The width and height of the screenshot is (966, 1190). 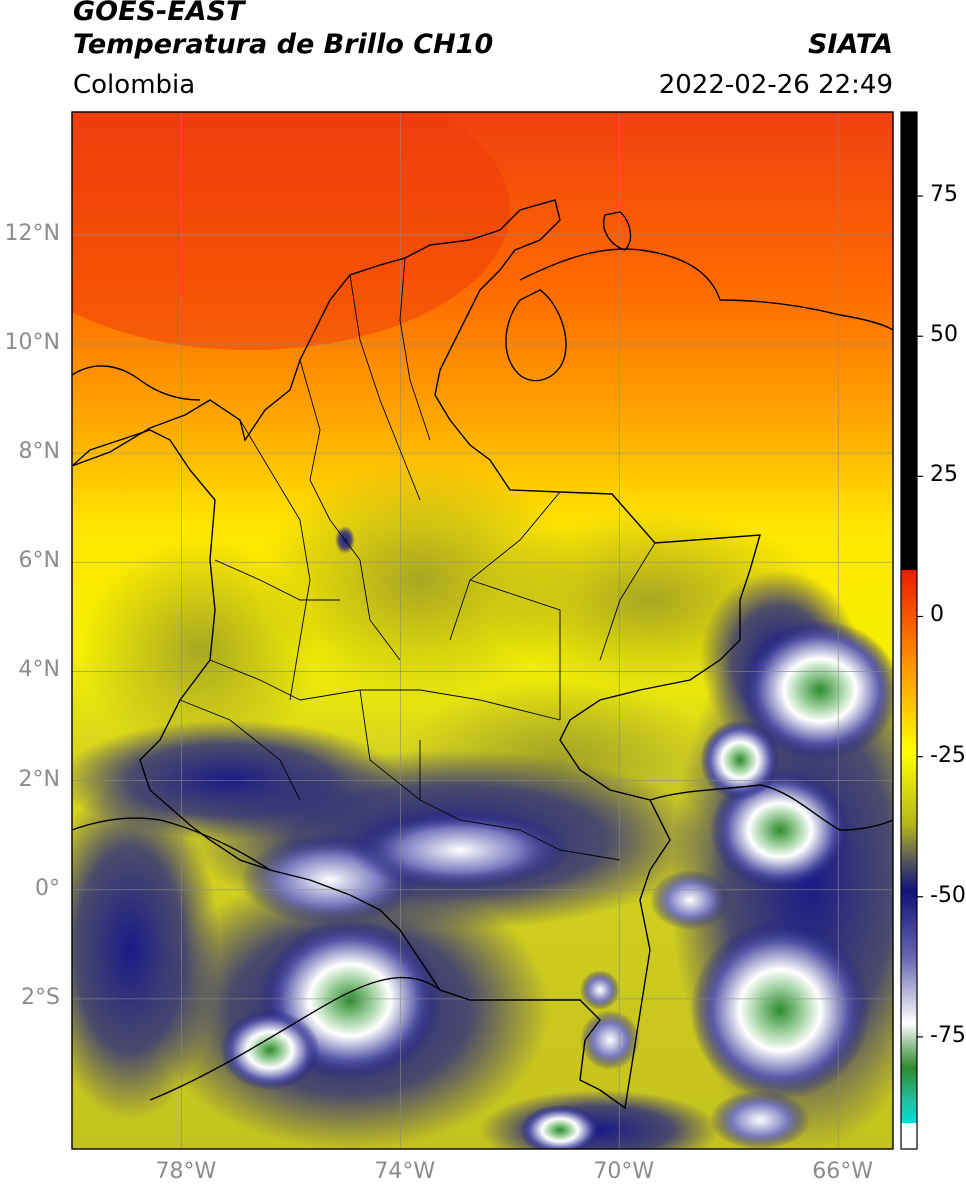 I want to click on colorbar-tick-label: 50, so click(x=944, y=335).